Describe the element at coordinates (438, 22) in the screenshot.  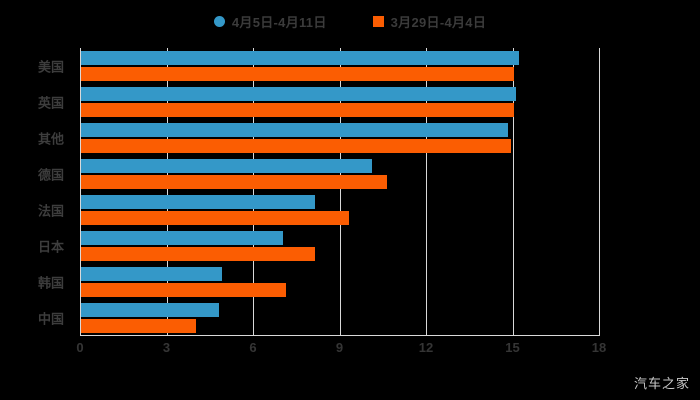
I see `legend-label-series-2: 3月29日-4月4日` at that location.